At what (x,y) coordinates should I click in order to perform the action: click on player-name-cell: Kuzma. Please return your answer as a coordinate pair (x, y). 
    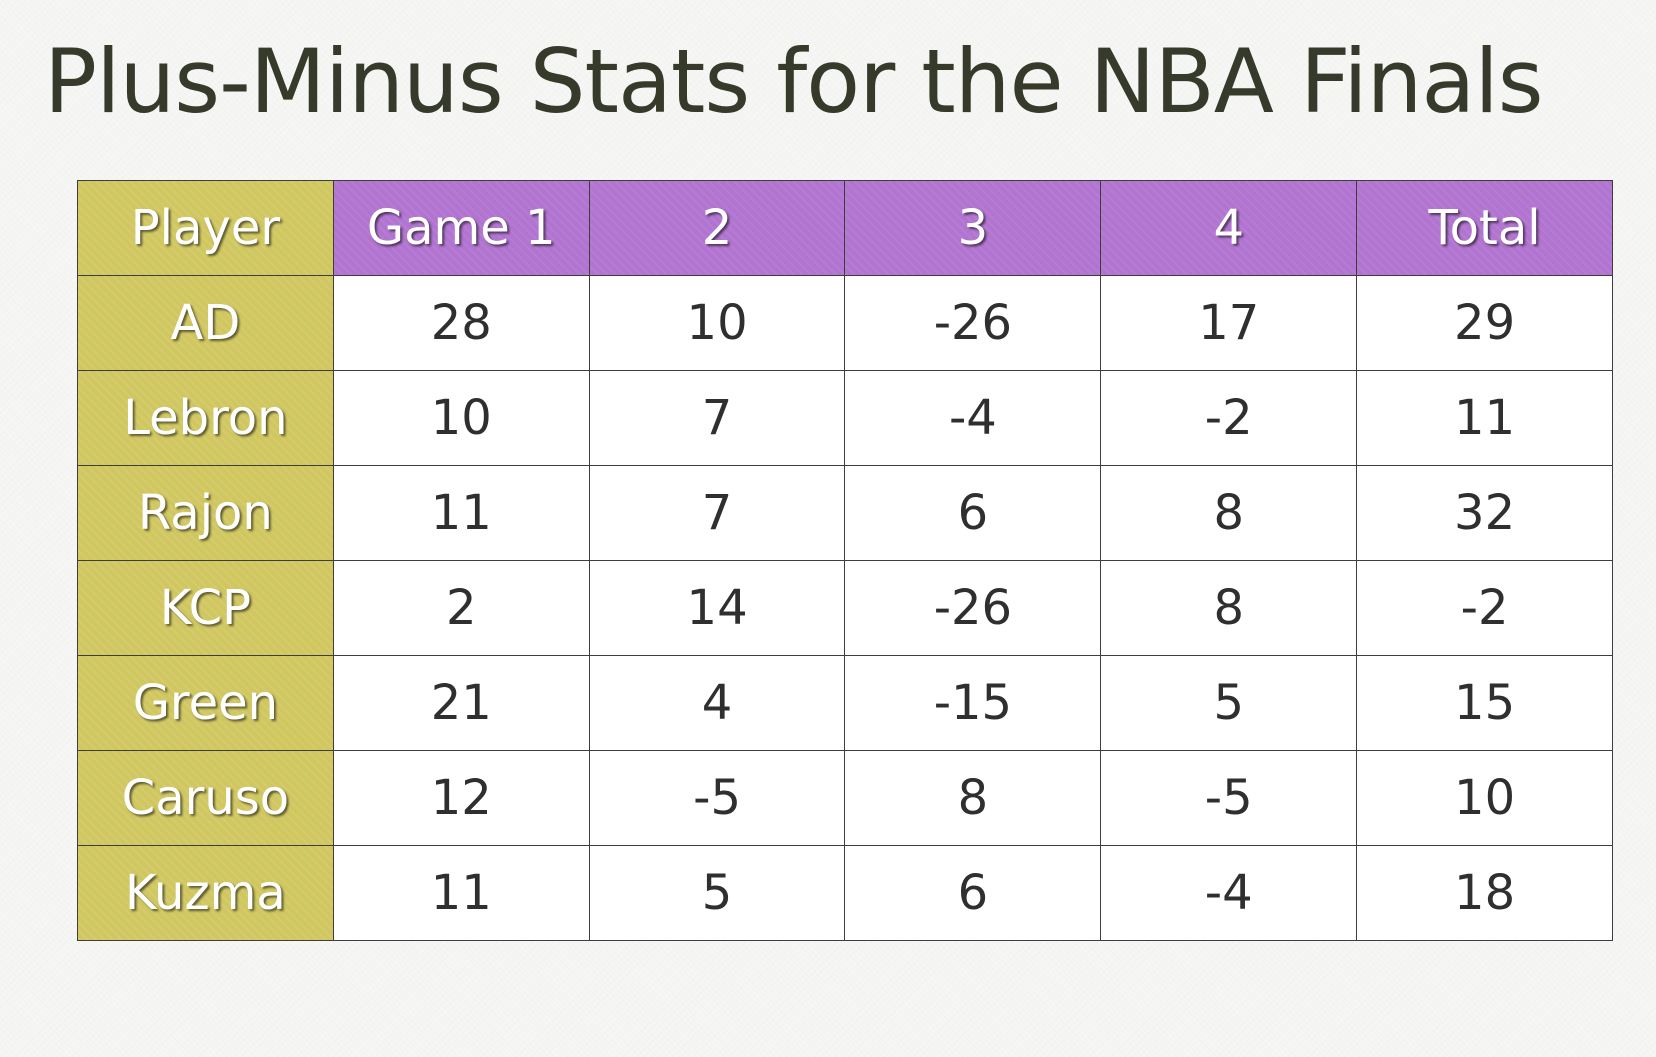
    Looking at the image, I should click on (205, 893).